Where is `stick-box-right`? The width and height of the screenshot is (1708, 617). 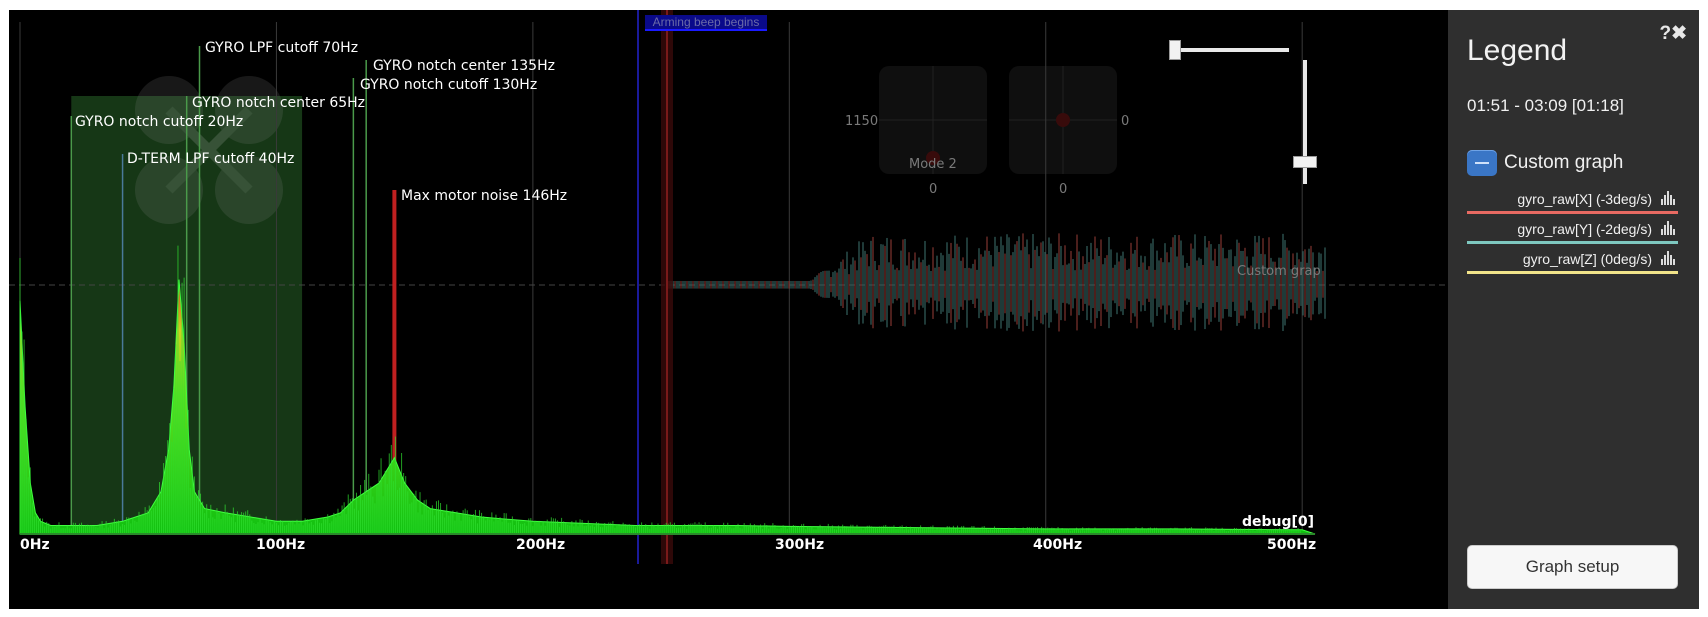 stick-box-right is located at coordinates (1063, 120).